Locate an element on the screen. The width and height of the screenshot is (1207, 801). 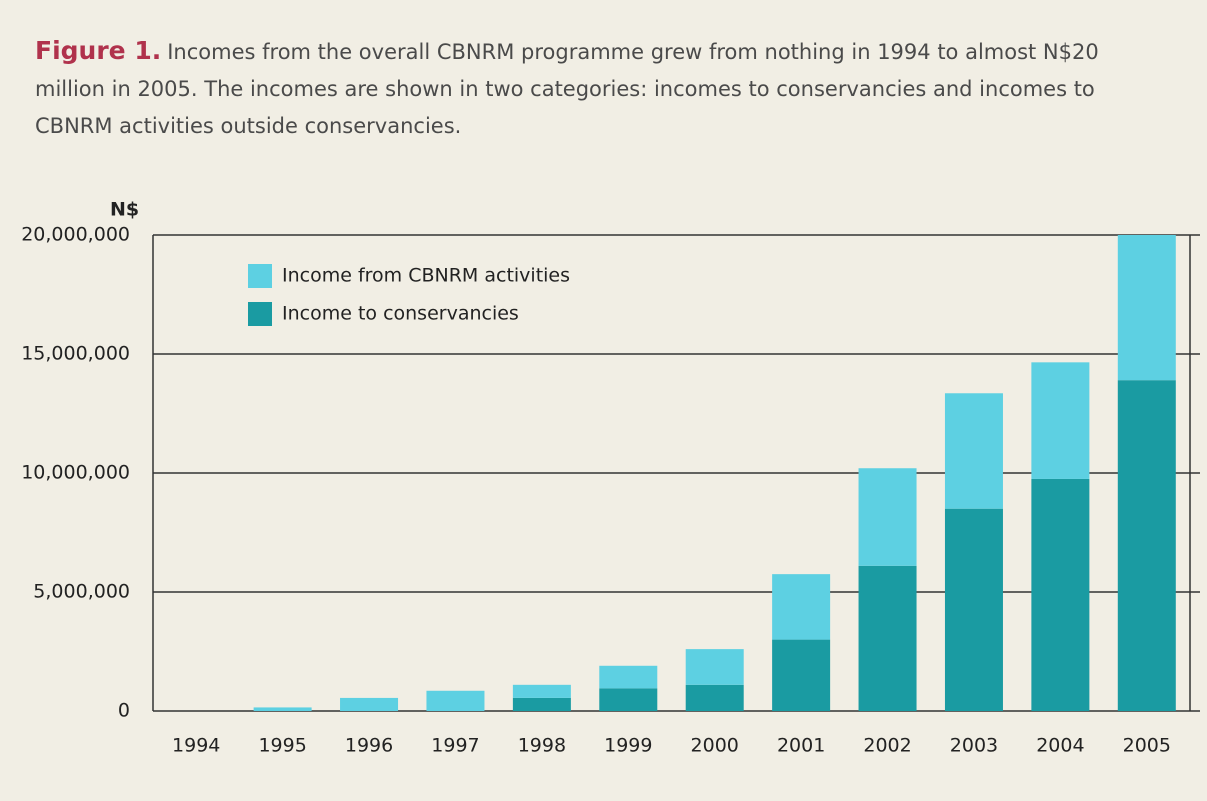
x-tick-label: 2000 is located at coordinates (715, 746).